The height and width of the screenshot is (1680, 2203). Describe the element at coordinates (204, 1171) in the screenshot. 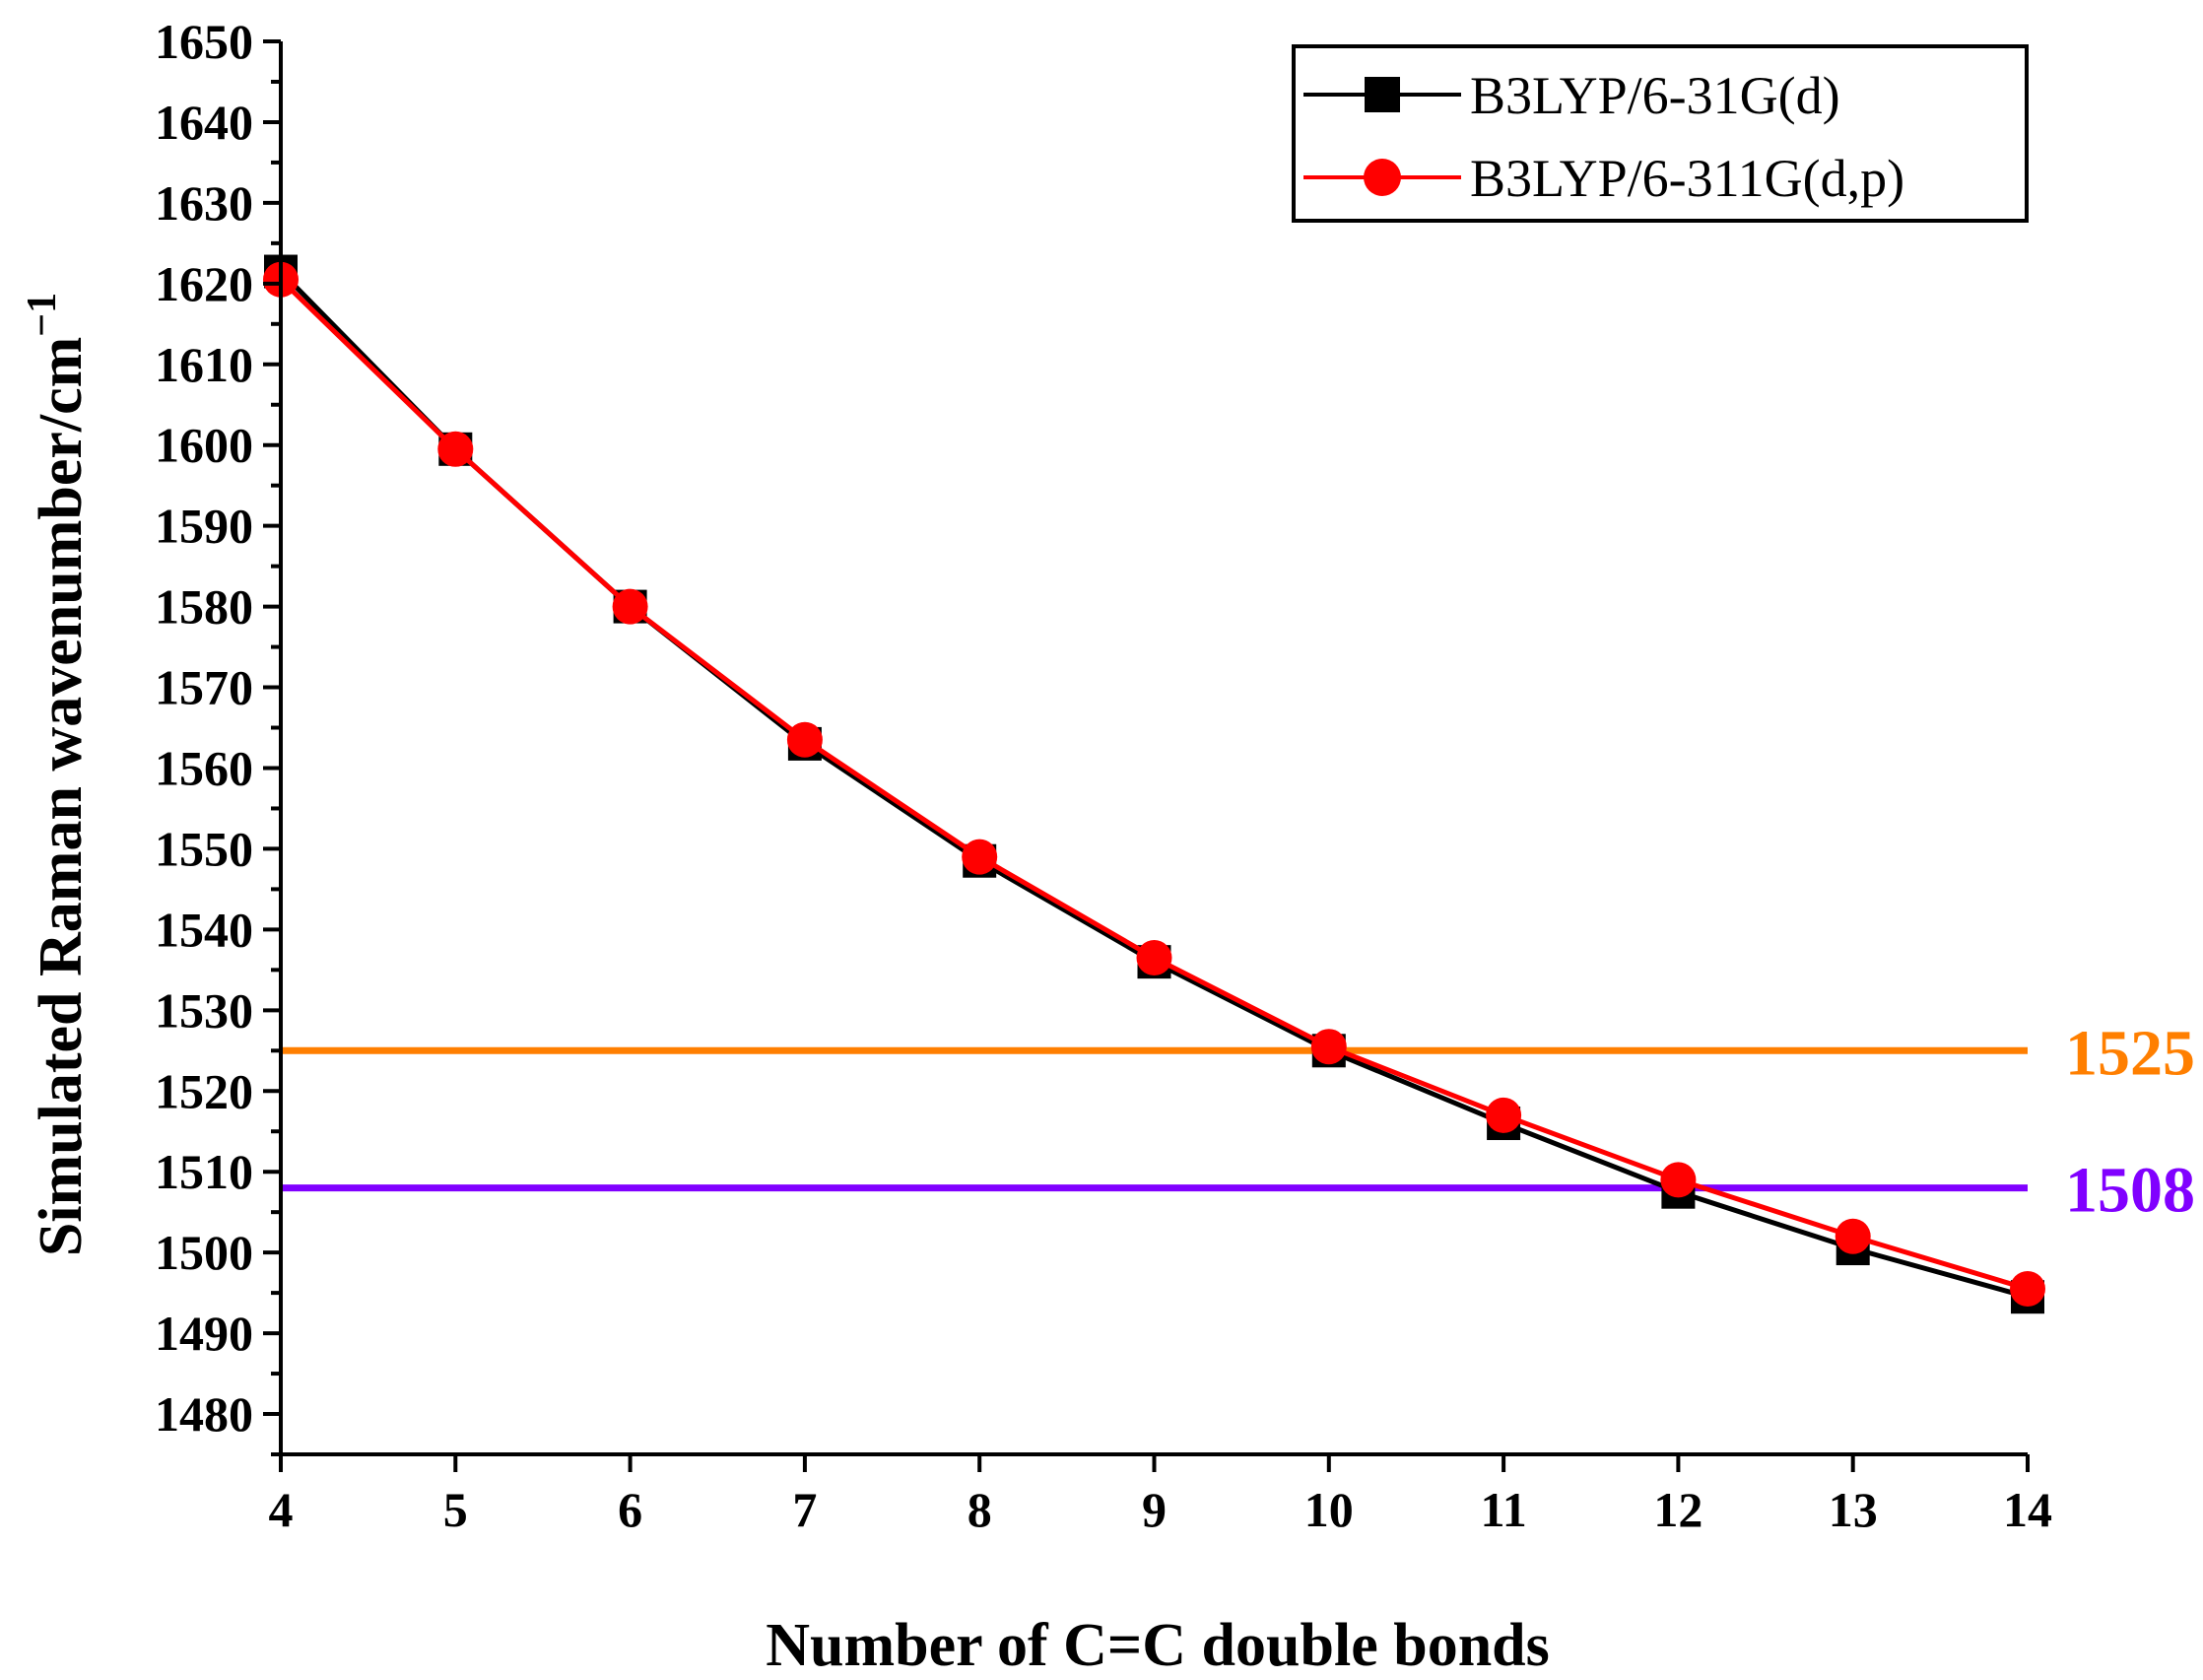

I see `y-tick-label: 1510` at that location.